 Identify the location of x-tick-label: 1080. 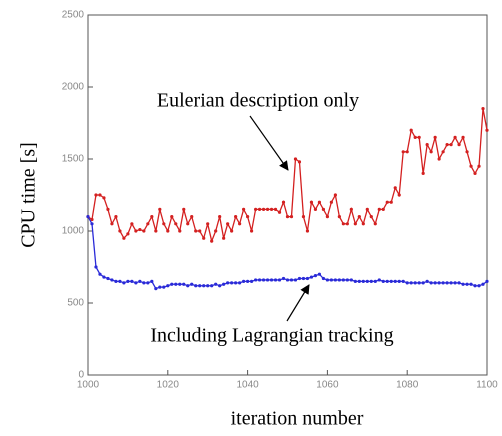
(407, 385).